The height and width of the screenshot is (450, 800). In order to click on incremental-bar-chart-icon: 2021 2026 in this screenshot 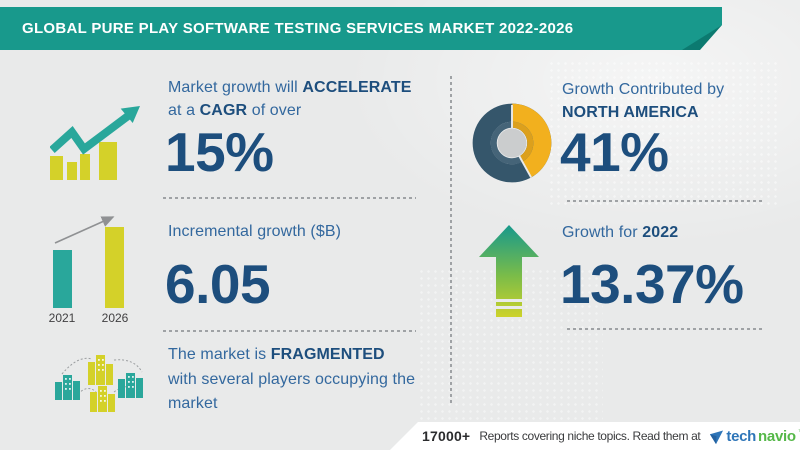, I will do `click(89, 270)`.